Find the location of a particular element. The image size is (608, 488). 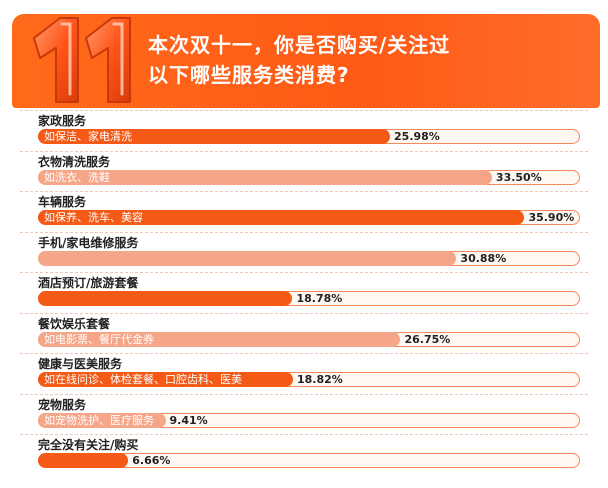

category-label: 健康与医美服务 is located at coordinates (80, 364).